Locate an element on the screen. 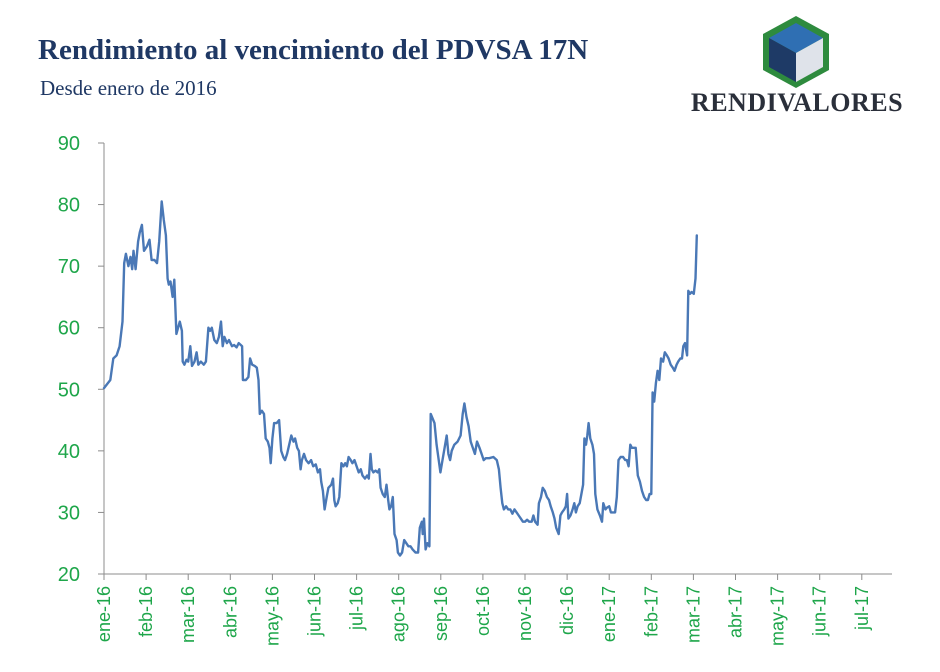 This screenshot has height=672, width=940. y-tick-label: 40 is located at coordinates (69, 452).